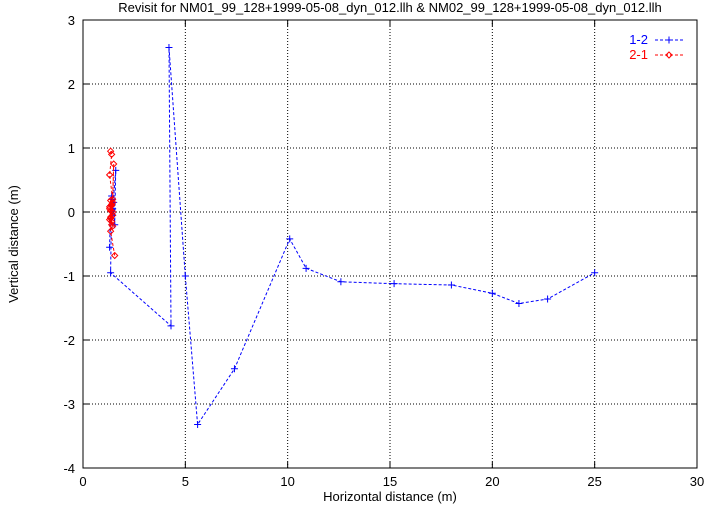 The height and width of the screenshot is (505, 721). Describe the element at coordinates (69, 340) in the screenshot. I see `y-tick-label: -2` at that location.